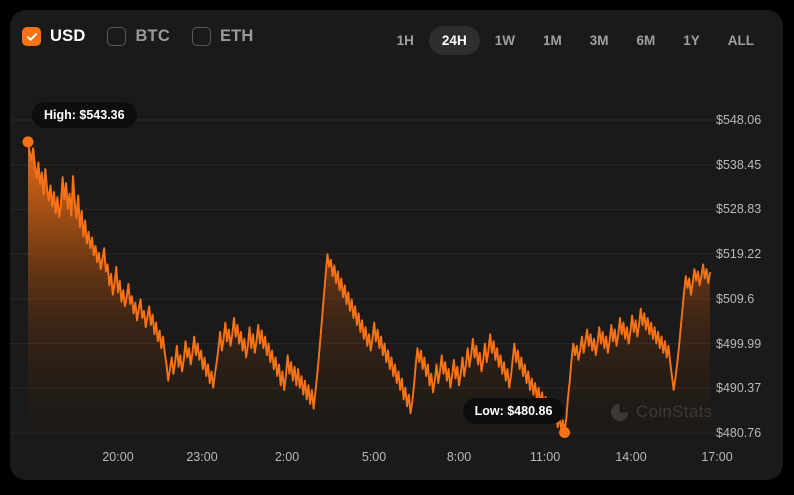 This screenshot has width=794, height=495. I want to click on currency-option-btc: BTC, so click(138, 36).